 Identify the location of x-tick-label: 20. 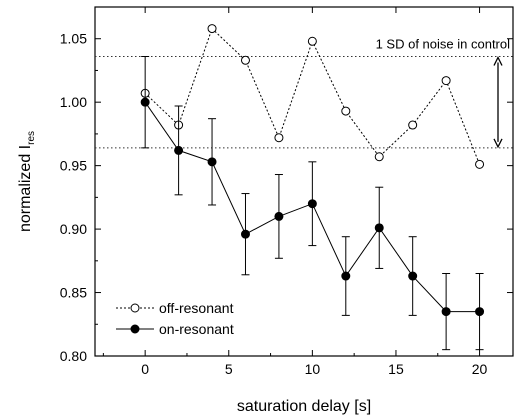
(480, 369).